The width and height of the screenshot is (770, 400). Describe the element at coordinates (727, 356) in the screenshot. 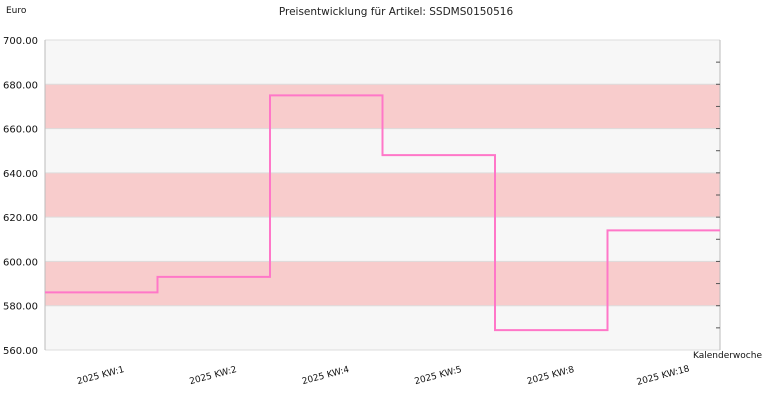

I see `x-axis-label: Kalenderwoche` at that location.